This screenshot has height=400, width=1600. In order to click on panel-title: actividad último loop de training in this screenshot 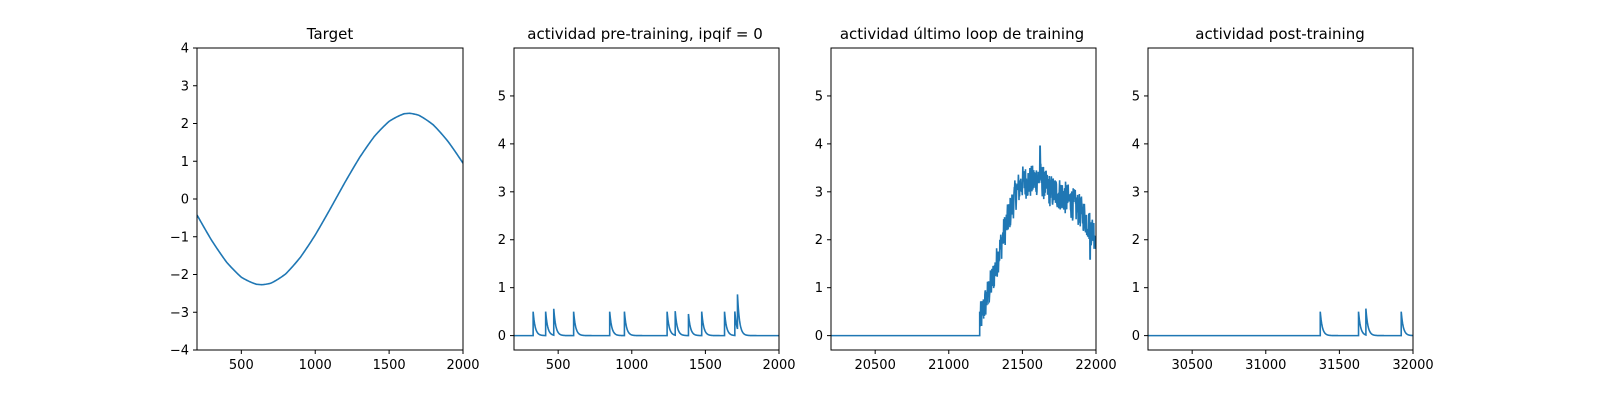, I will do `click(962, 34)`.